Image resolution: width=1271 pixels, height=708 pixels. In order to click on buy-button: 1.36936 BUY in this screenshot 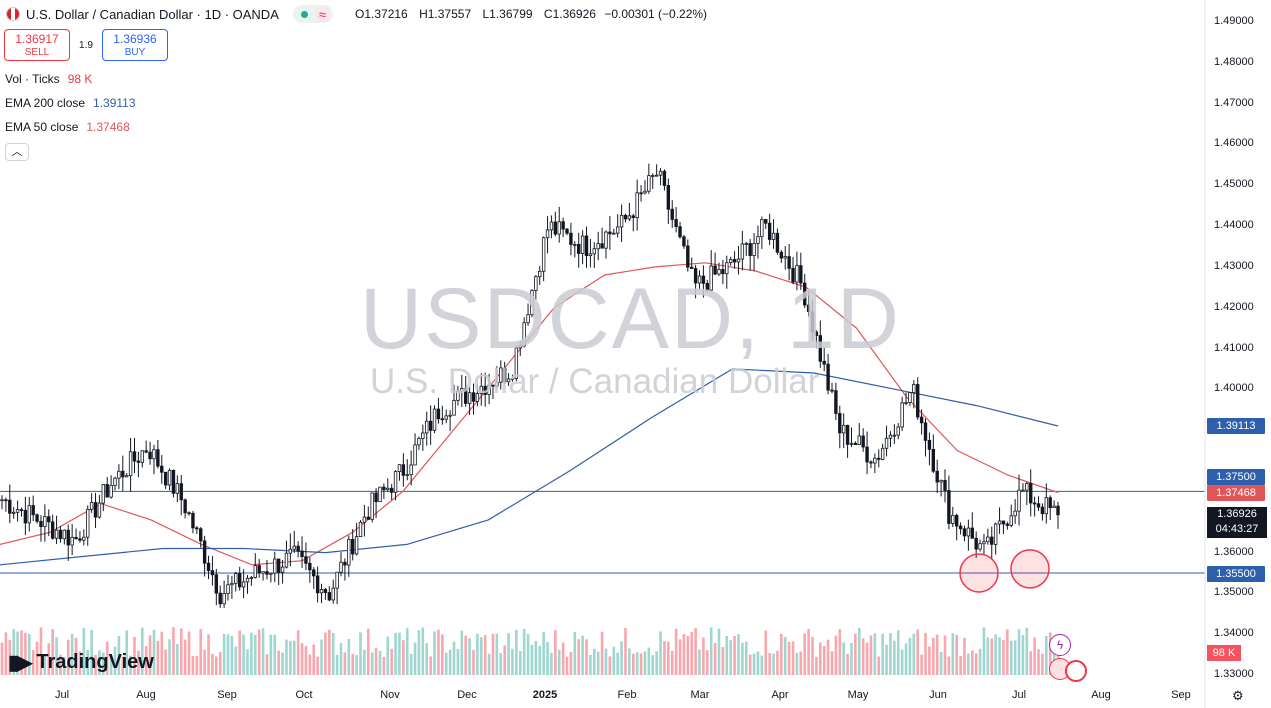, I will do `click(135, 45)`.